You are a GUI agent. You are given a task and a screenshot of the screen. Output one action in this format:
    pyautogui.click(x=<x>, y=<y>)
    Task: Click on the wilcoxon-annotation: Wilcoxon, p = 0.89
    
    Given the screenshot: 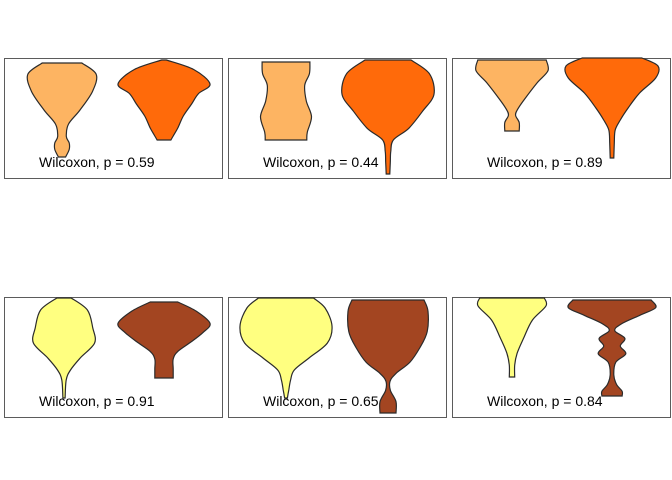 What is the action you would take?
    pyautogui.click(x=545, y=162)
    